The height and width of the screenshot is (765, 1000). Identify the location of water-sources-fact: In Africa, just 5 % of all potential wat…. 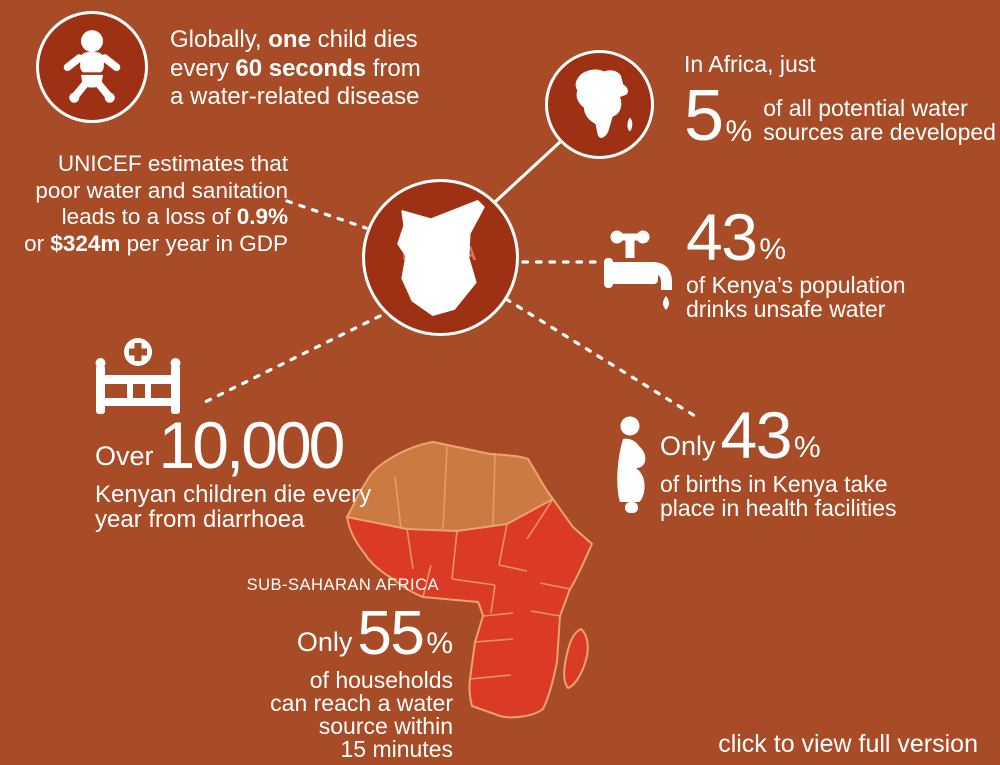
(840, 103).